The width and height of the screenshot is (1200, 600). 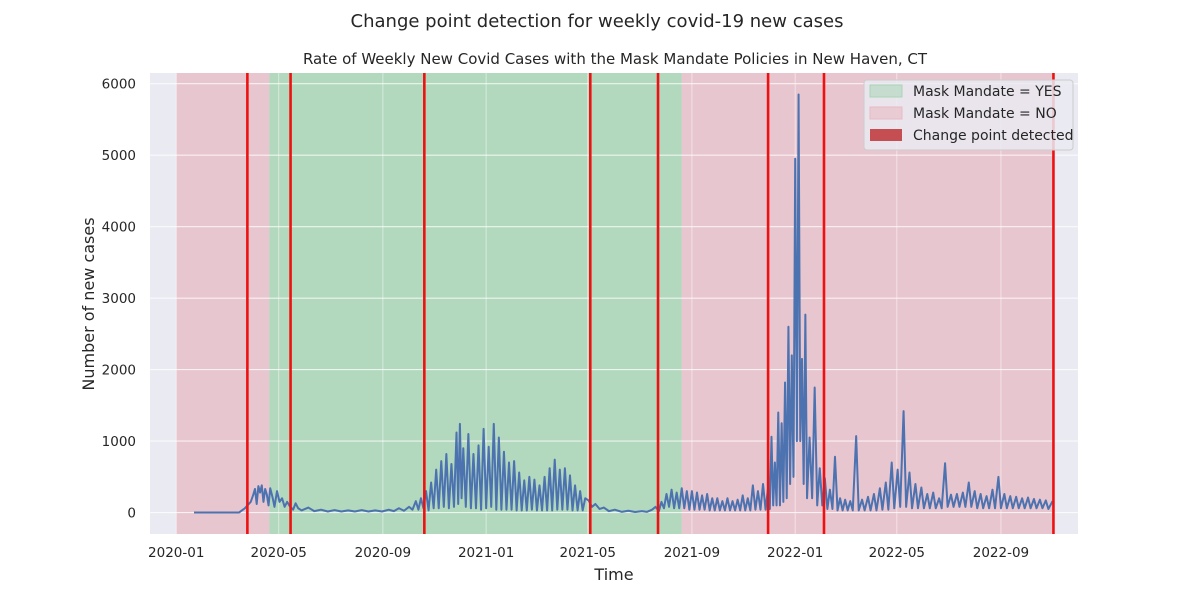 What do you see at coordinates (119, 371) in the screenshot?
I see `y-tick-label: 2000` at bounding box center [119, 371].